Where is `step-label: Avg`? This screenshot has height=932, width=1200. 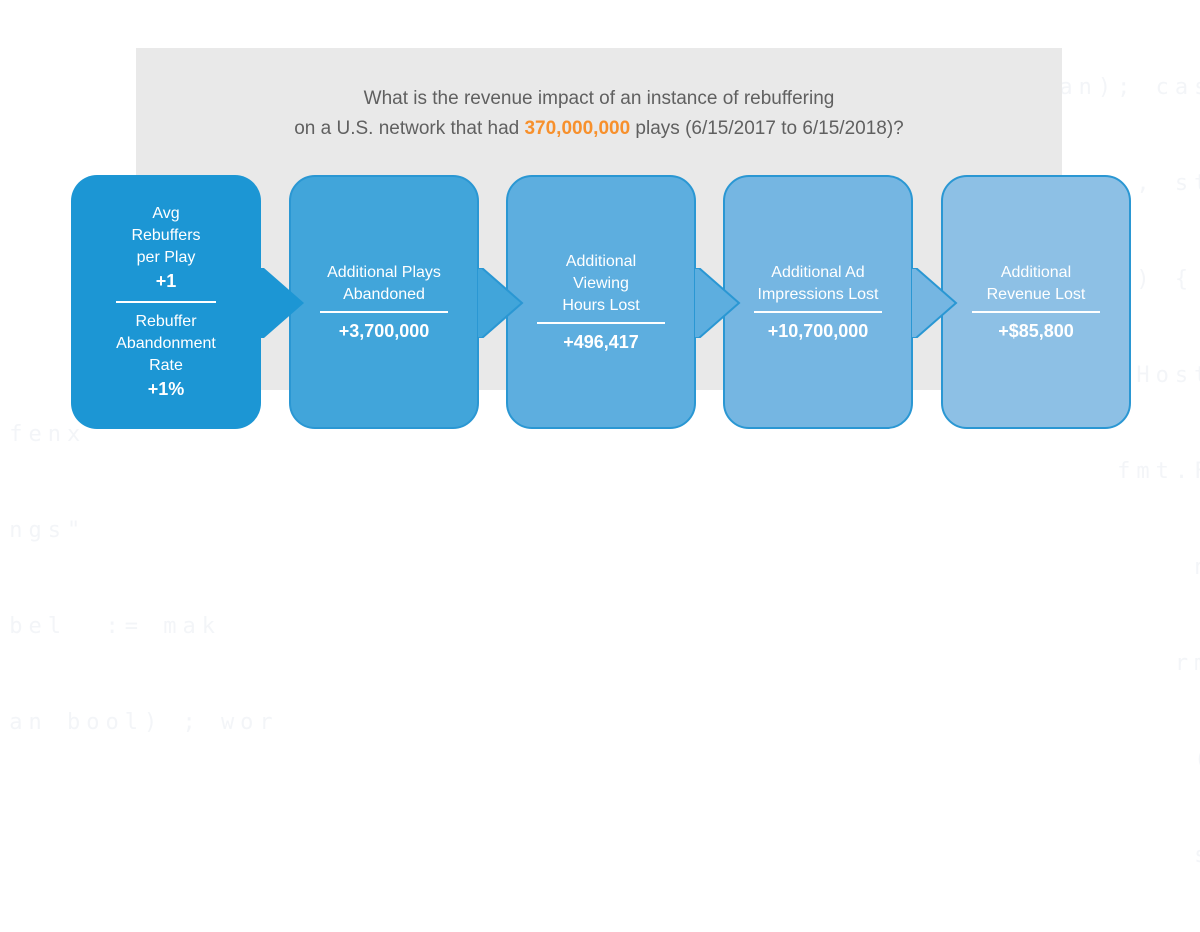
step-label: Avg is located at coordinates (166, 213).